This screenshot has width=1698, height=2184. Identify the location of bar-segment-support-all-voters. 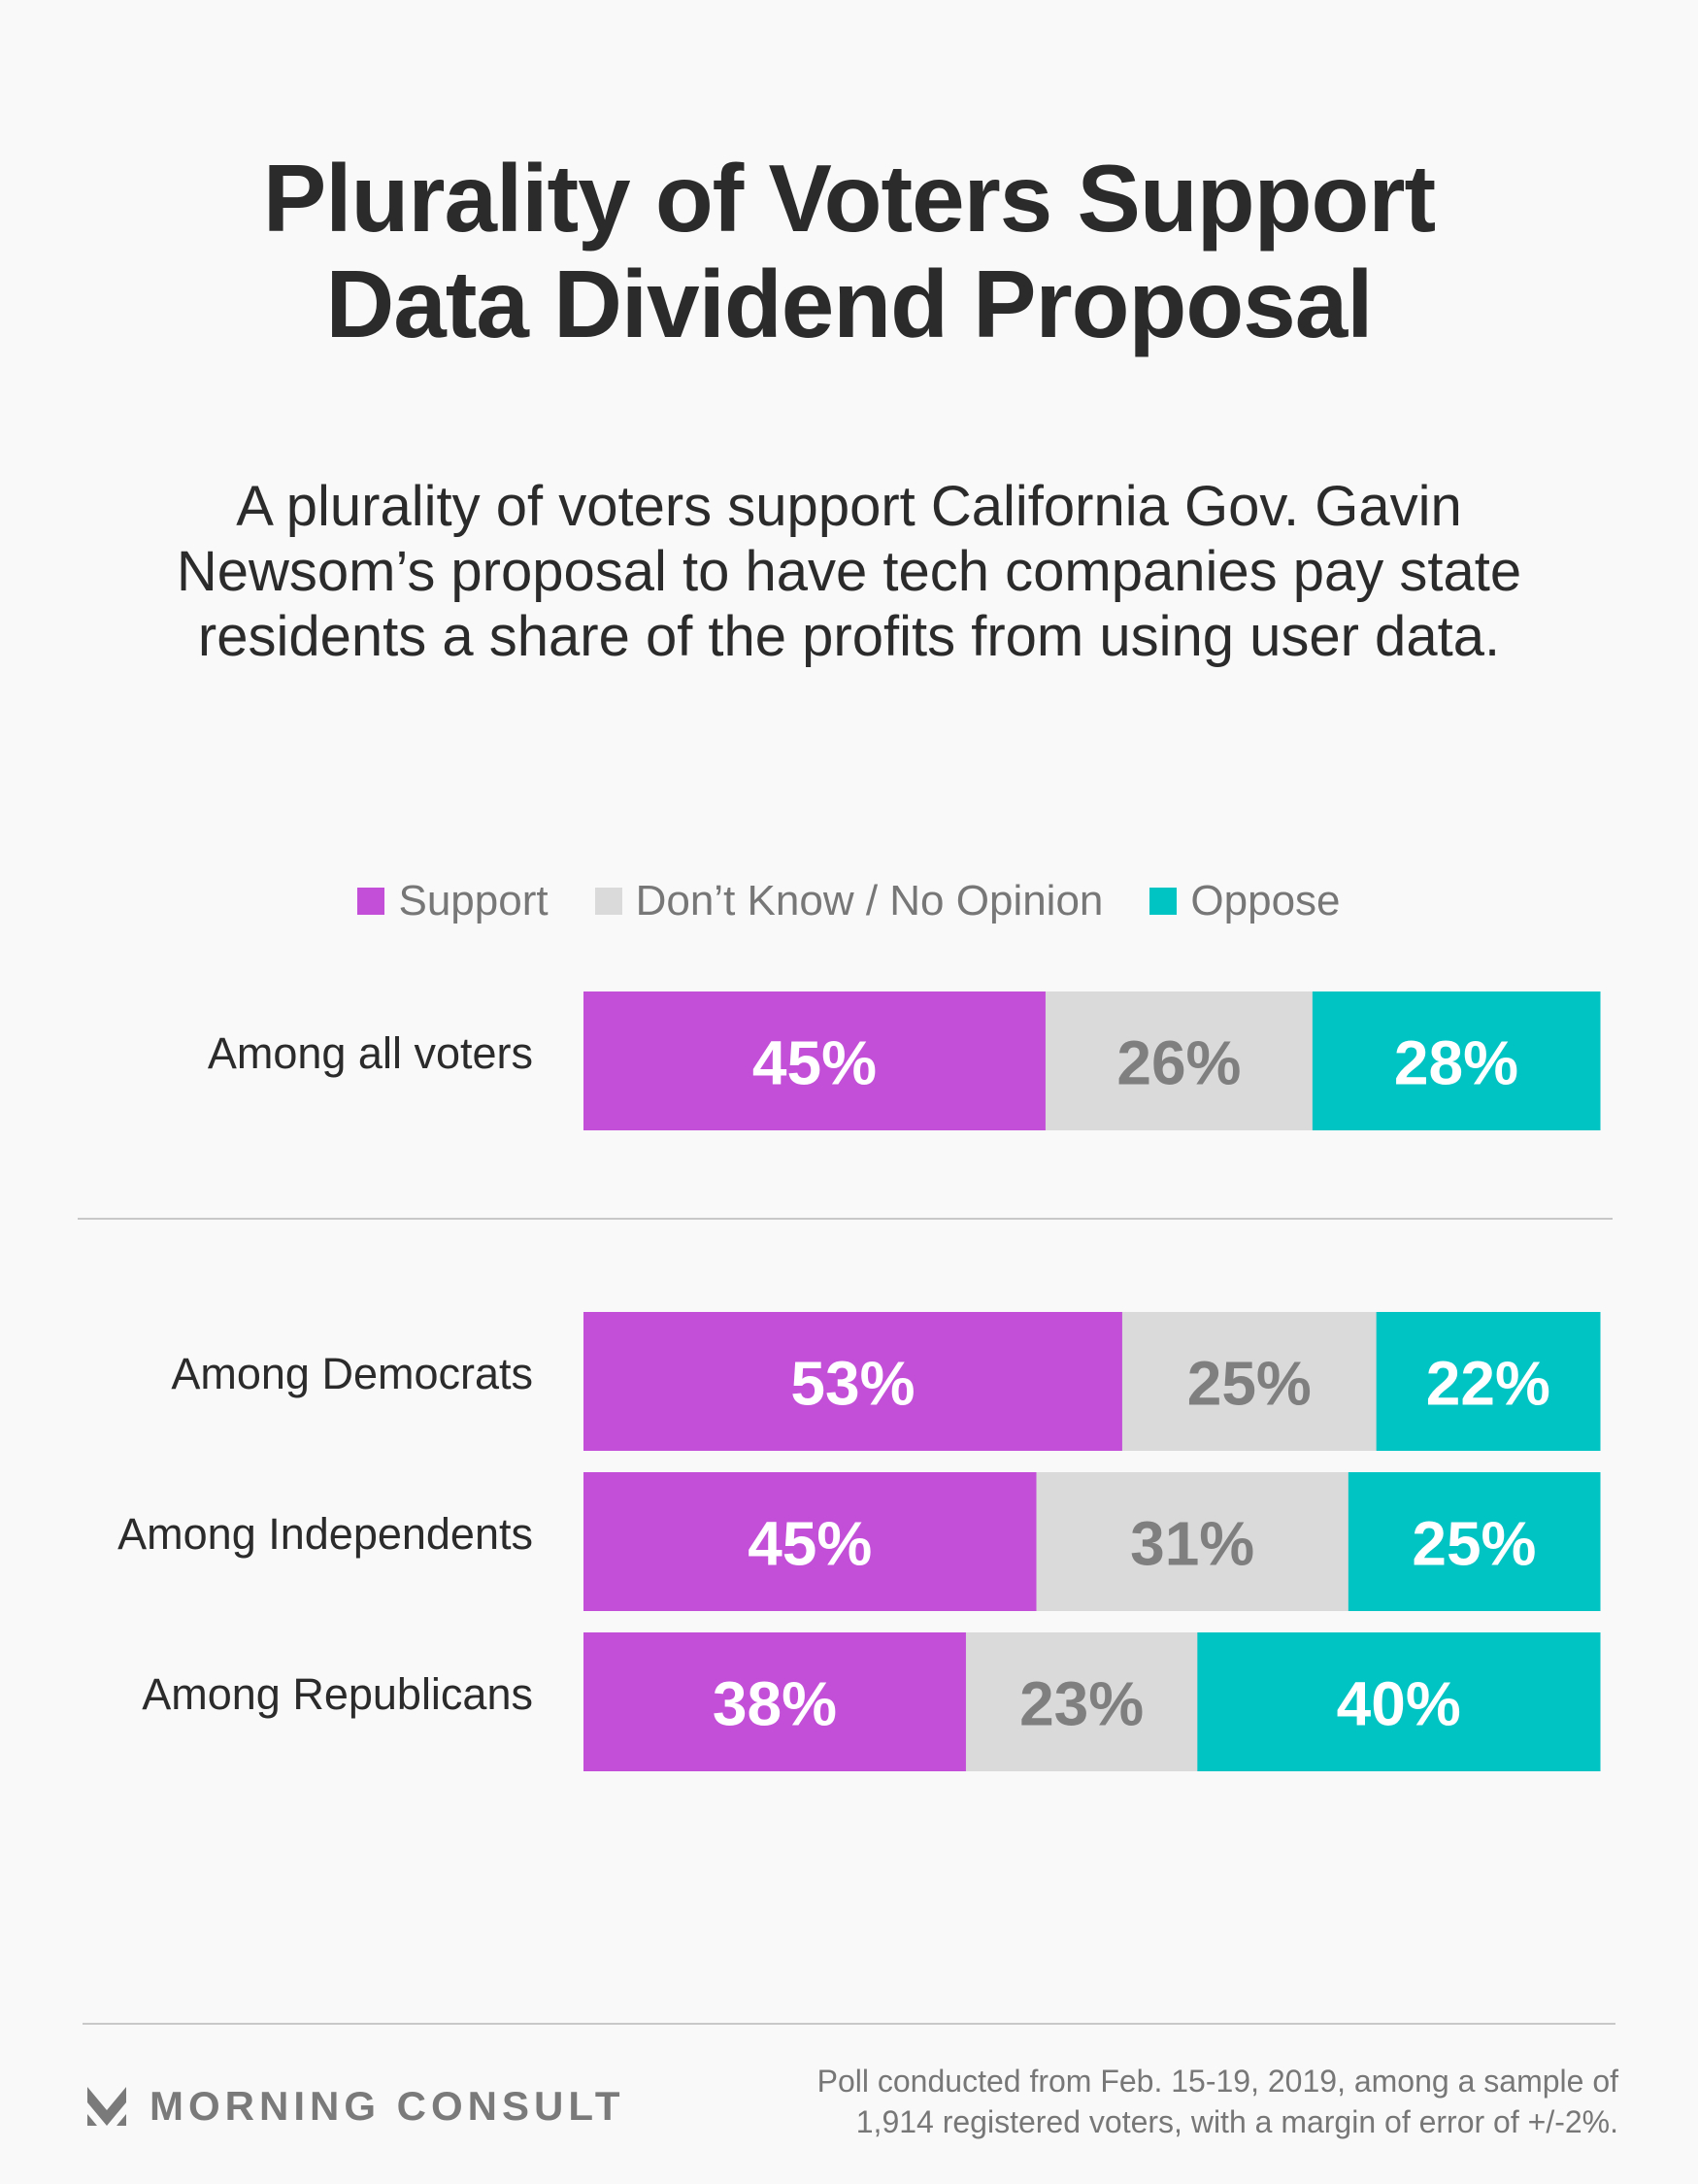
(815, 1060).